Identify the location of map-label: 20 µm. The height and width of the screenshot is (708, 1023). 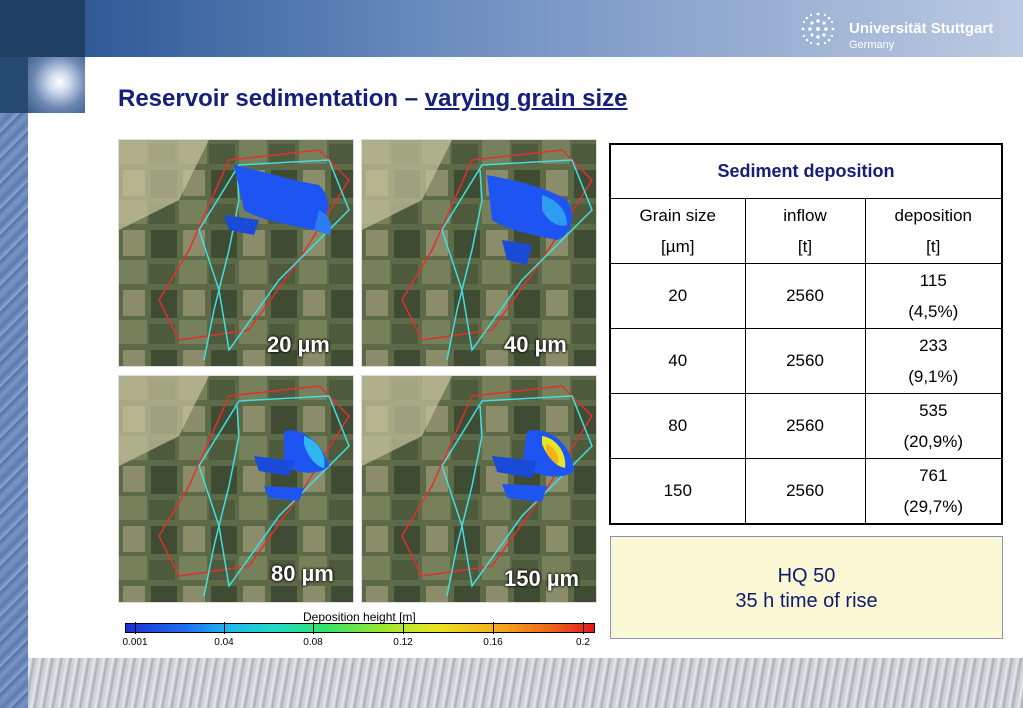
(298, 344).